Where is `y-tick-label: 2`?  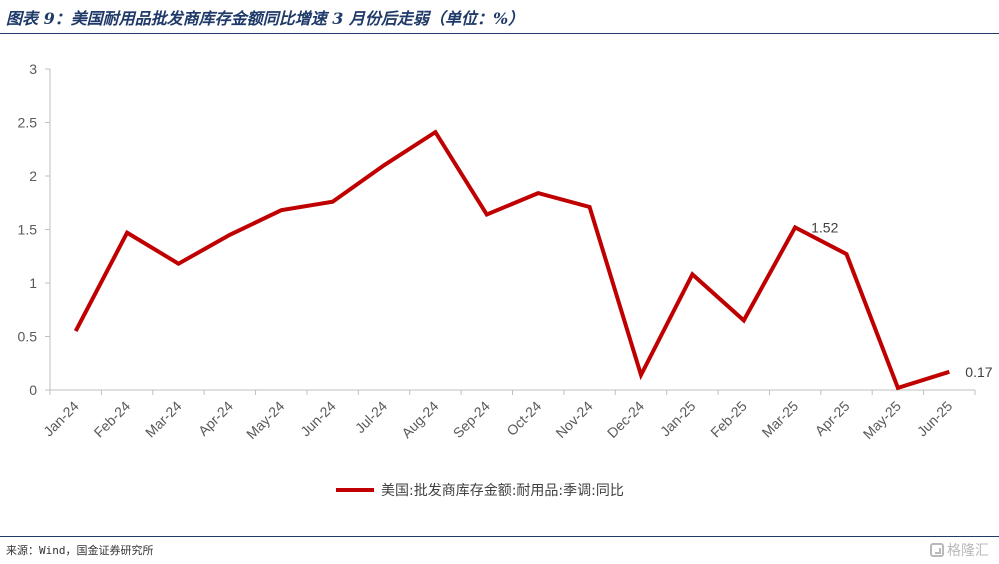
y-tick-label: 2 is located at coordinates (33, 176).